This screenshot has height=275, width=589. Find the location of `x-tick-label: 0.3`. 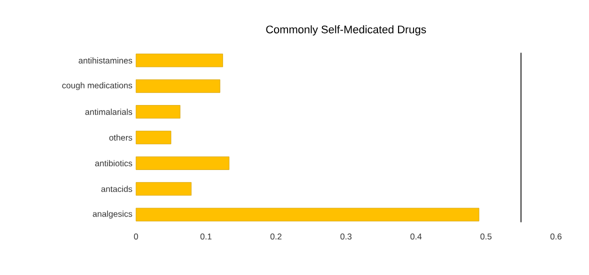

x-tick-label: 0.3 is located at coordinates (346, 237).